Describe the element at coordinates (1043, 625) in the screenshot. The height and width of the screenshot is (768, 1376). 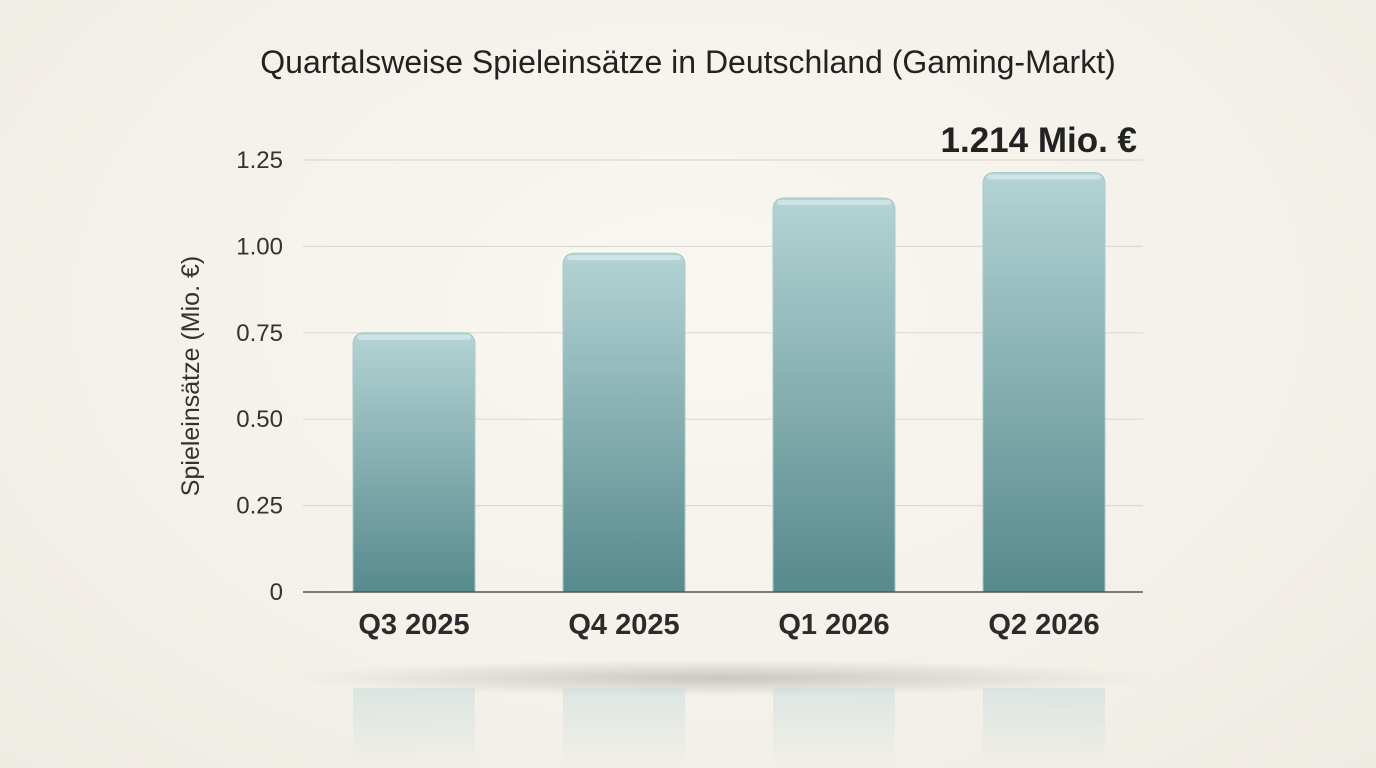
I see `x-category-label: Q2 2026` at that location.